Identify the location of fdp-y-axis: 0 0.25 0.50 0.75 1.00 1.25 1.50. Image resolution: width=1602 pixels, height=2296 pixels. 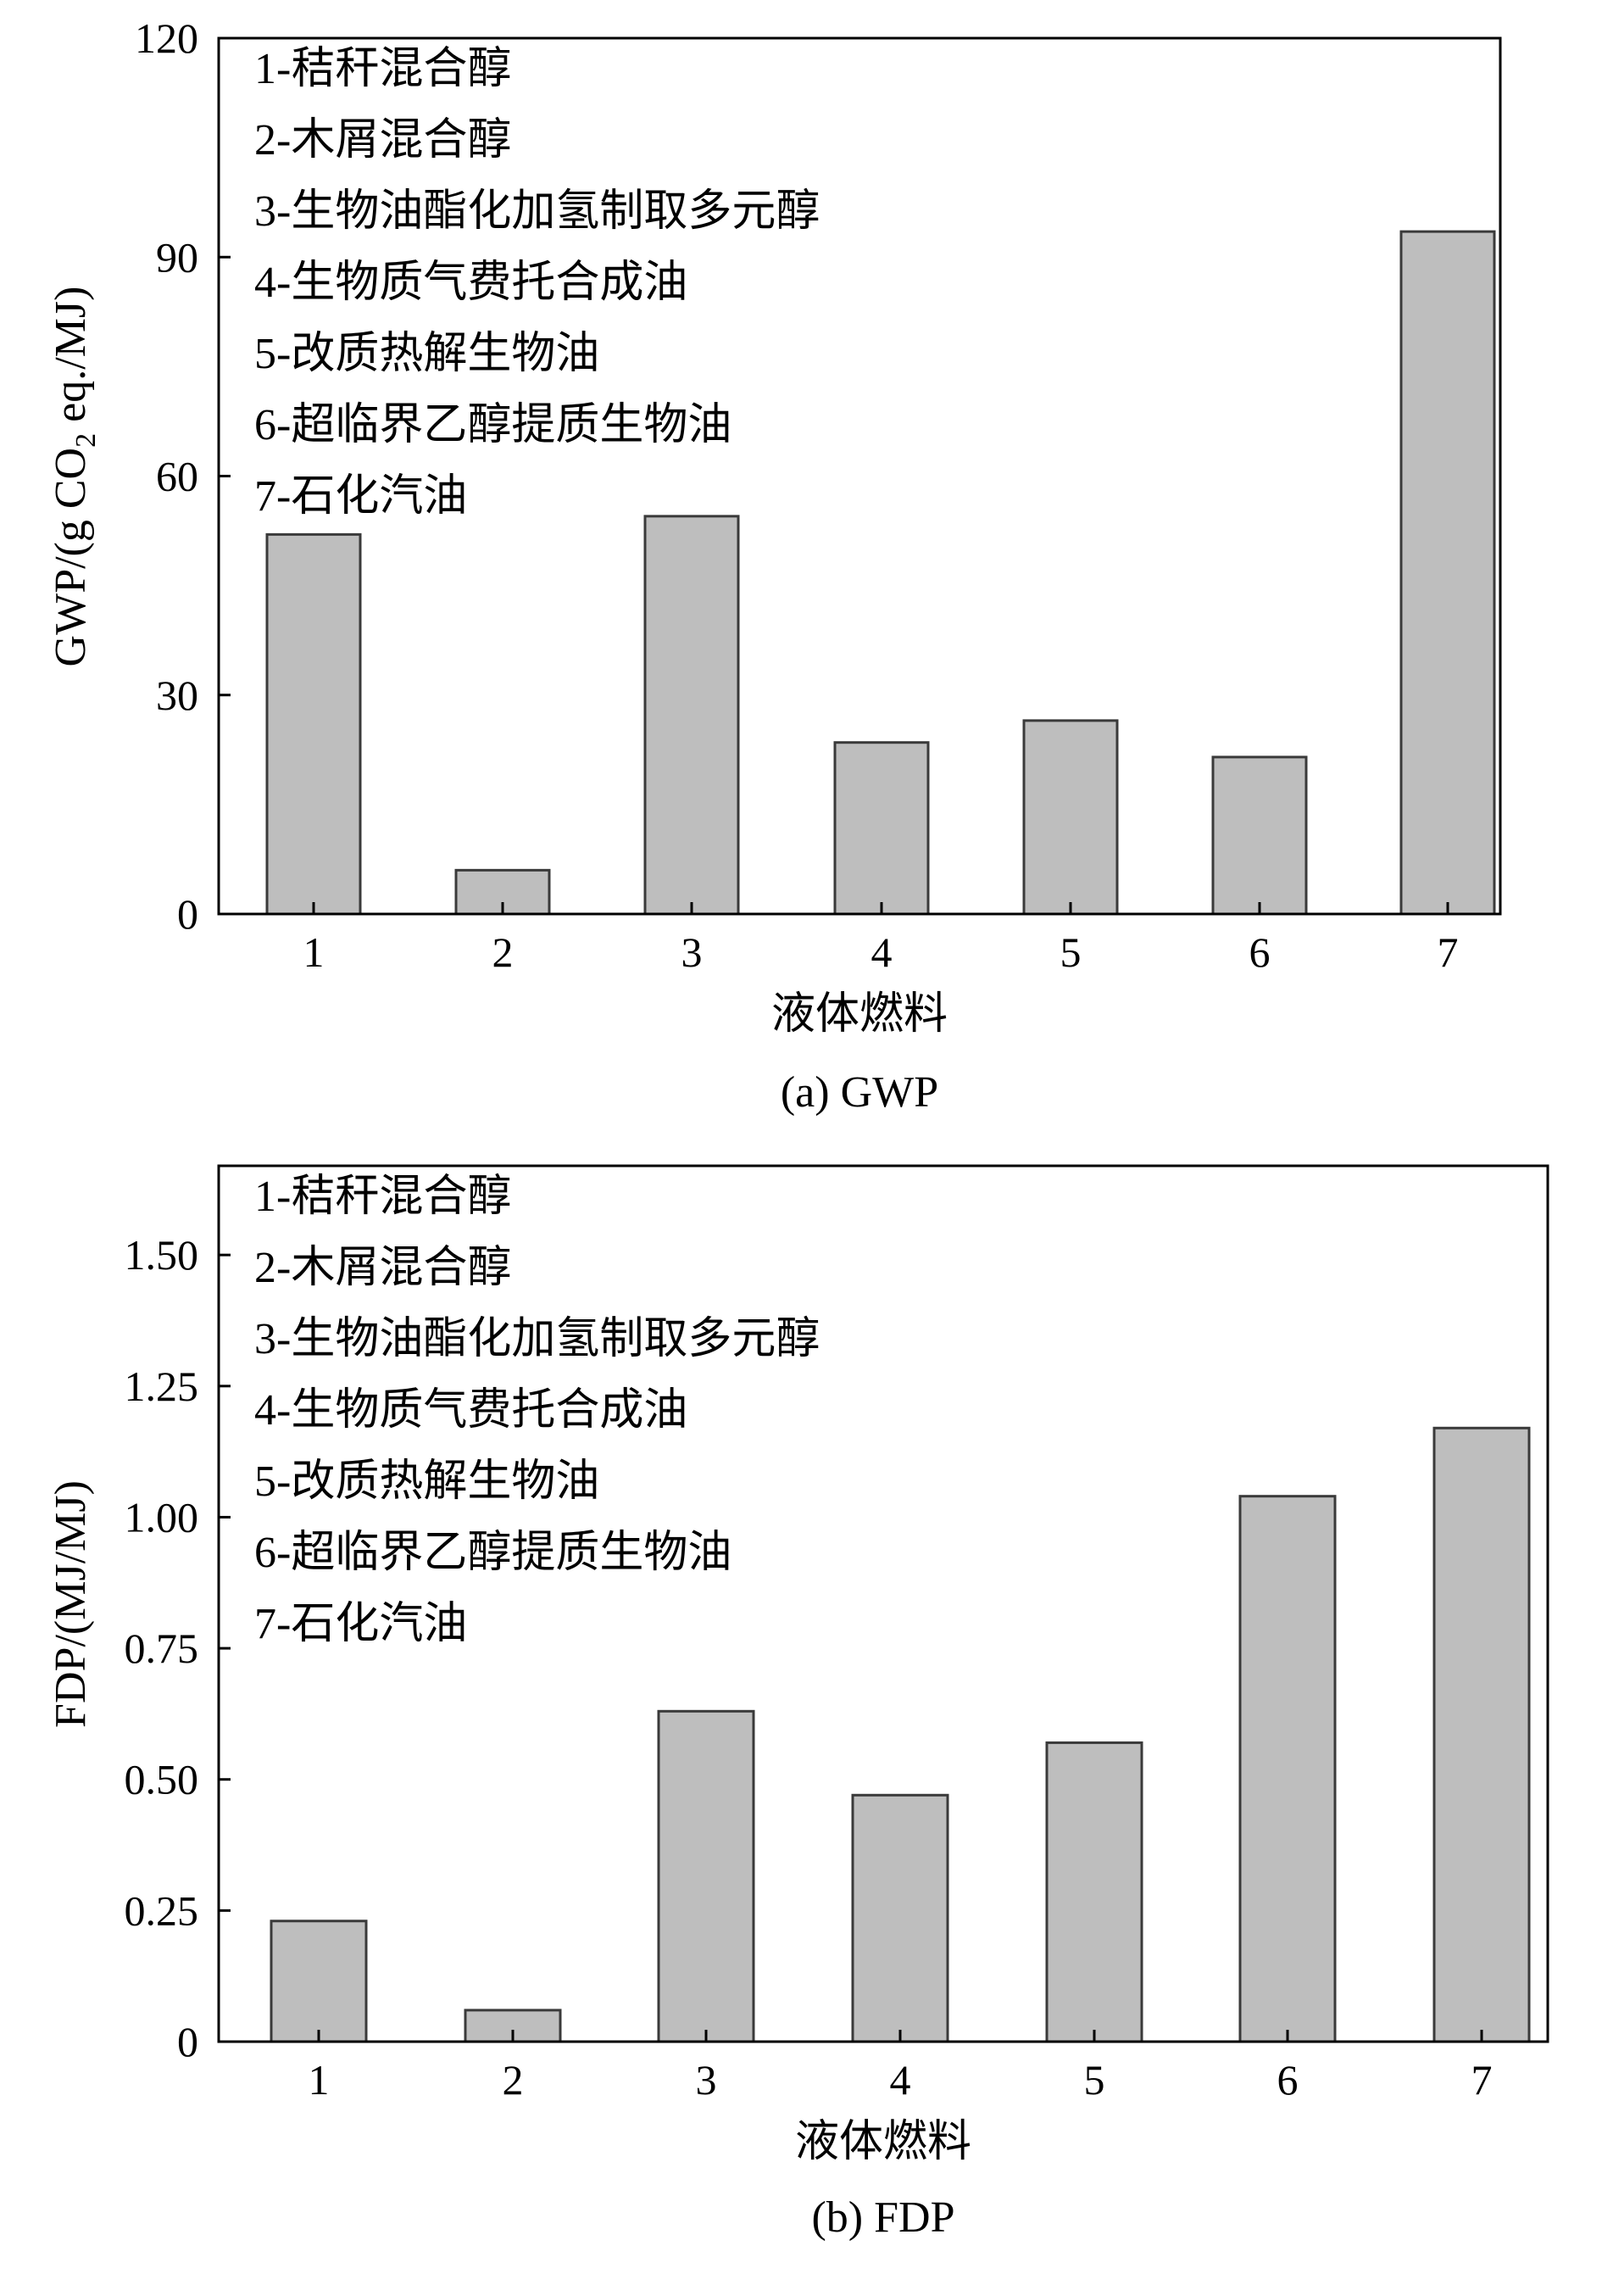
(178, 1648).